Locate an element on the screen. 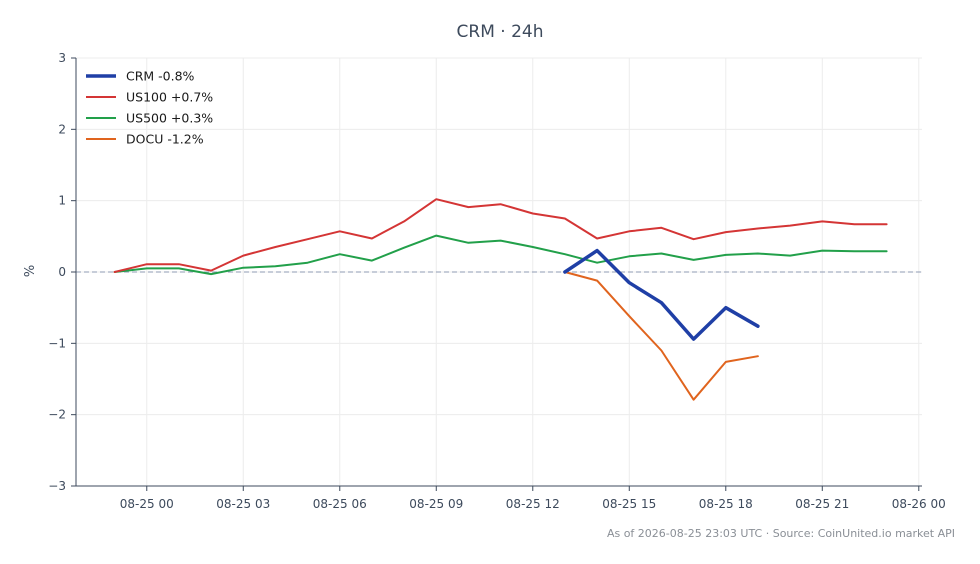 The height and width of the screenshot is (564, 980). x-tick-label-4: 08-25 12 is located at coordinates (533, 504).